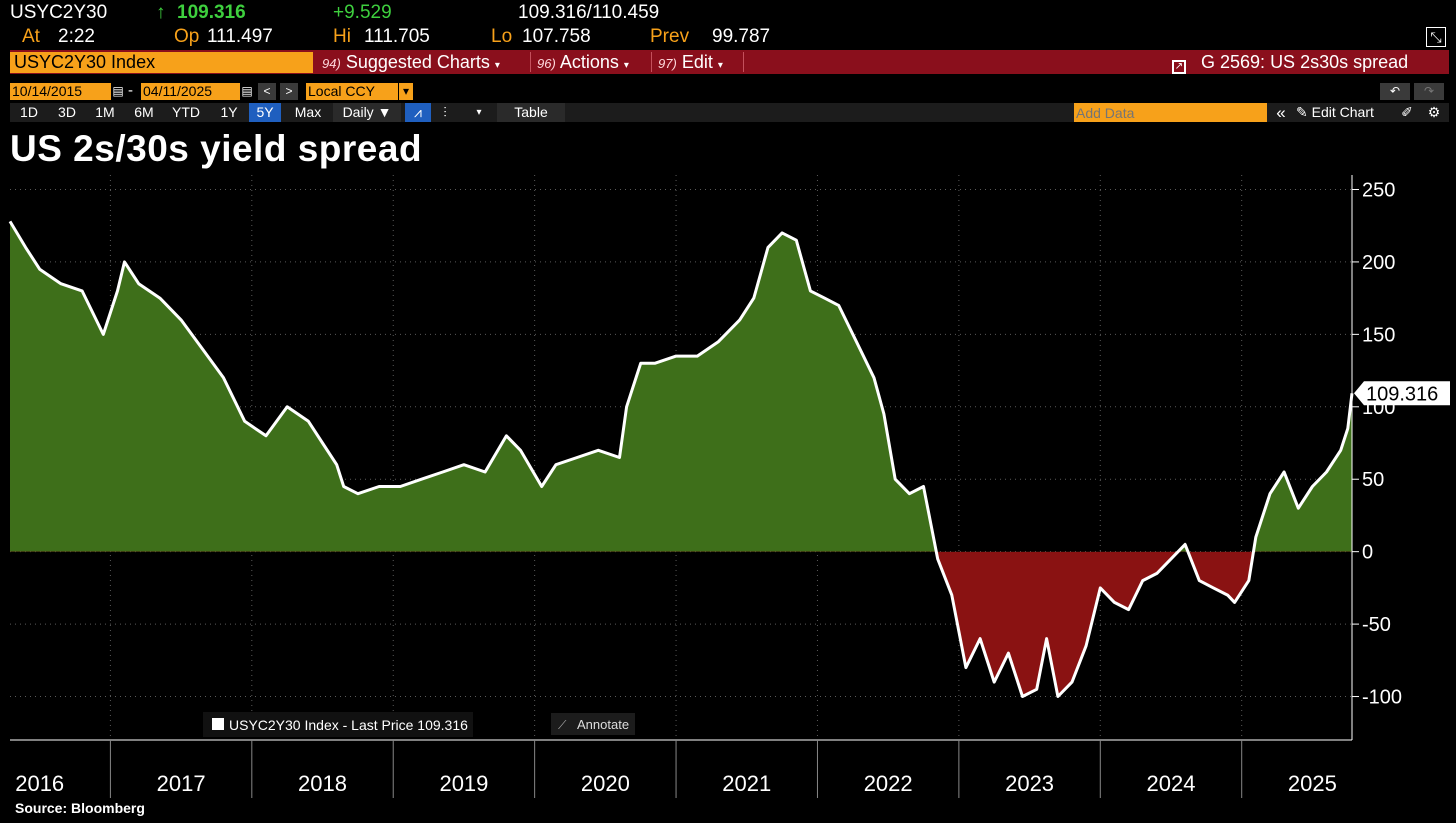 The height and width of the screenshot is (823, 1456). What do you see at coordinates (308, 112) in the screenshot?
I see `period-max: Max` at bounding box center [308, 112].